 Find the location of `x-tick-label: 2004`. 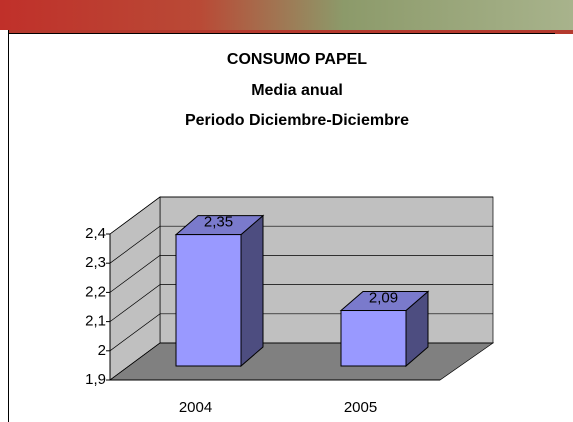

x-tick-label: 2004 is located at coordinates (195, 407).